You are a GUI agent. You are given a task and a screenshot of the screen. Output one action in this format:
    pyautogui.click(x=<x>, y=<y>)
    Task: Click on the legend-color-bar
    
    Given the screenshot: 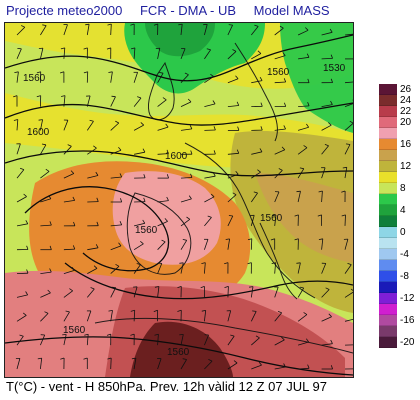 What is the action you would take?
    pyautogui.click(x=388, y=216)
    